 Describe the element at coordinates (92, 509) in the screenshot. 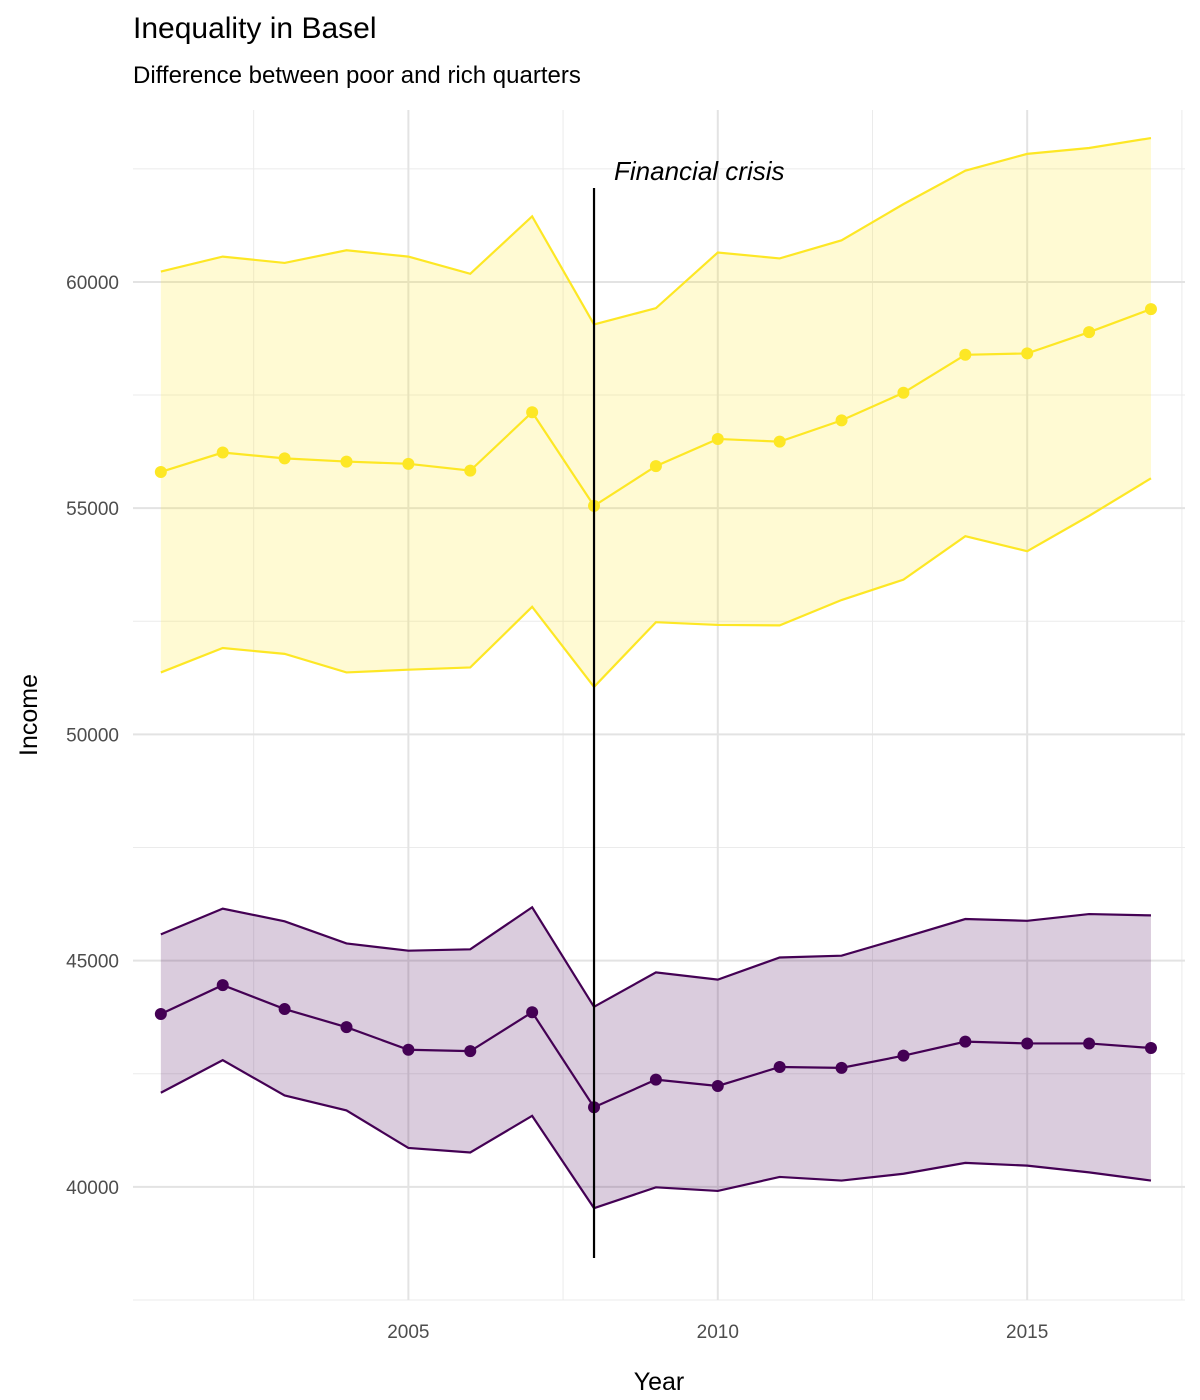

I see `y-tick-label: 55000` at that location.